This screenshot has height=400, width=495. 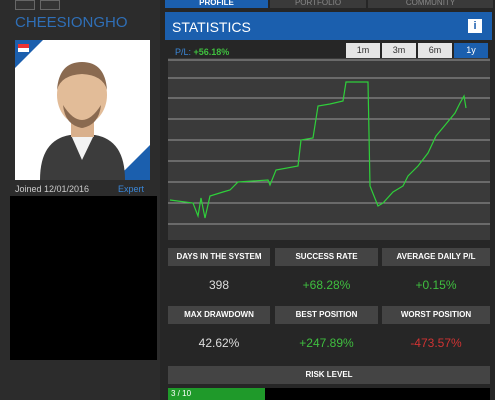 What do you see at coordinates (430, 4) in the screenshot?
I see `tab: COMMUNITY` at bounding box center [430, 4].